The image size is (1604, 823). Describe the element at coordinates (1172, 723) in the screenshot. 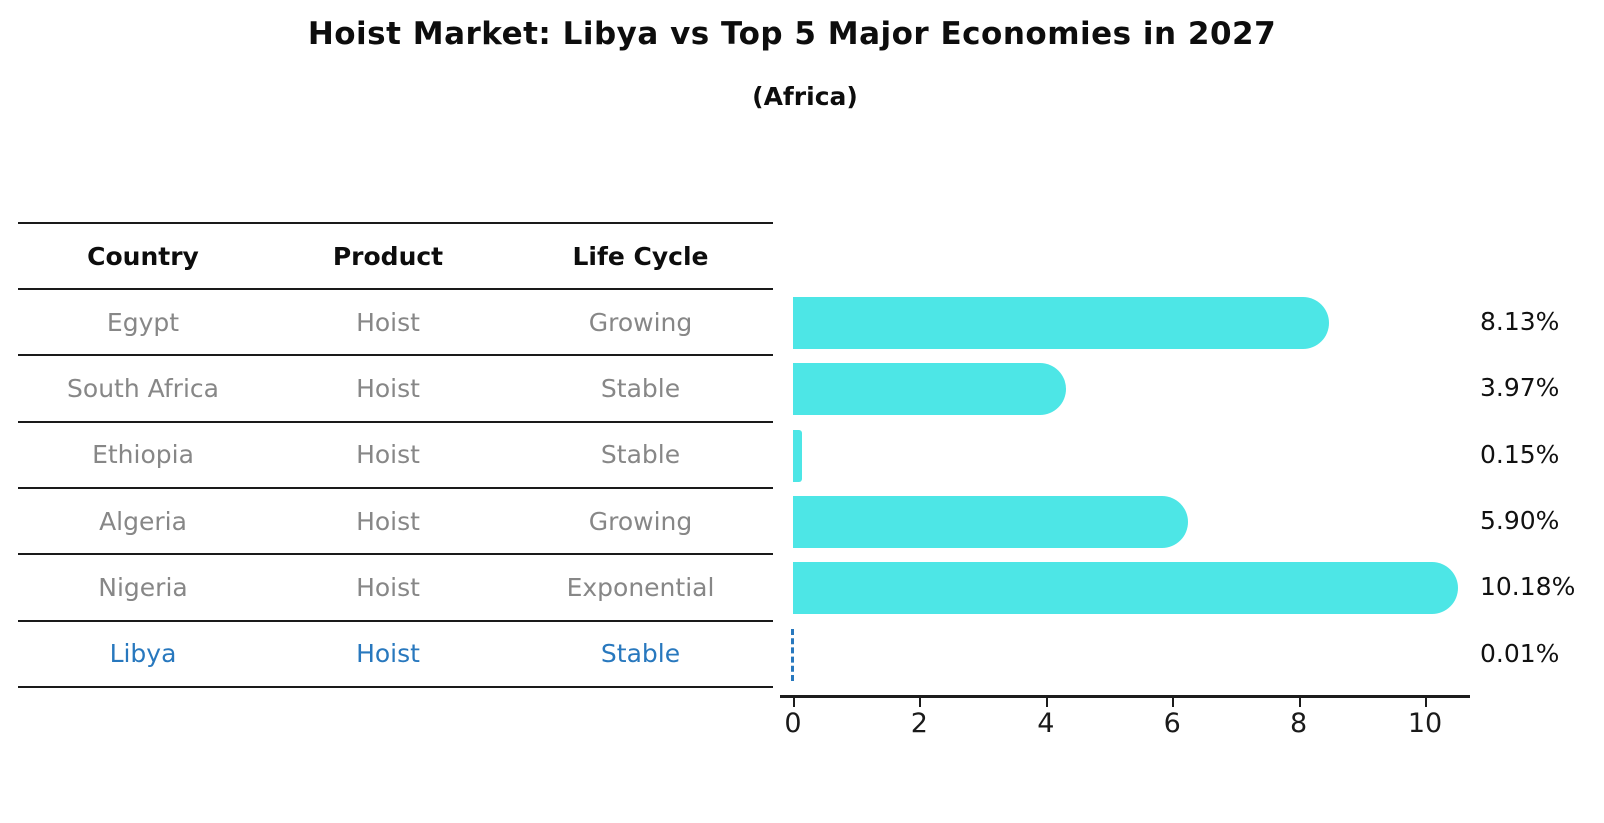

I see `x-tick-label: 6` at that location.